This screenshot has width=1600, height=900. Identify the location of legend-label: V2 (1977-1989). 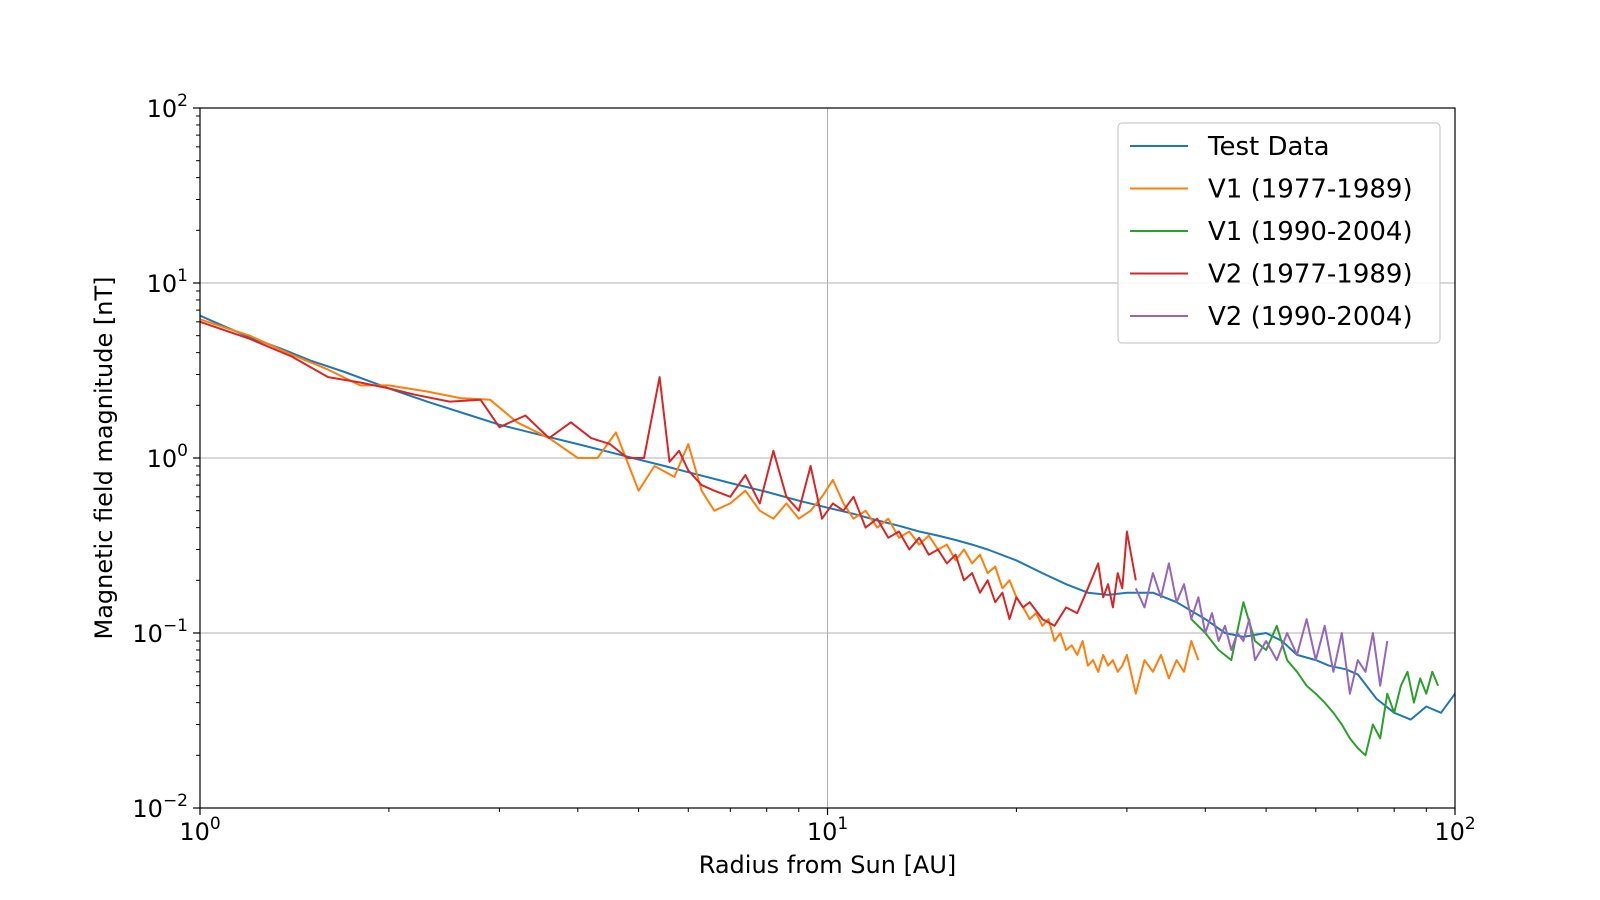
(1310, 275).